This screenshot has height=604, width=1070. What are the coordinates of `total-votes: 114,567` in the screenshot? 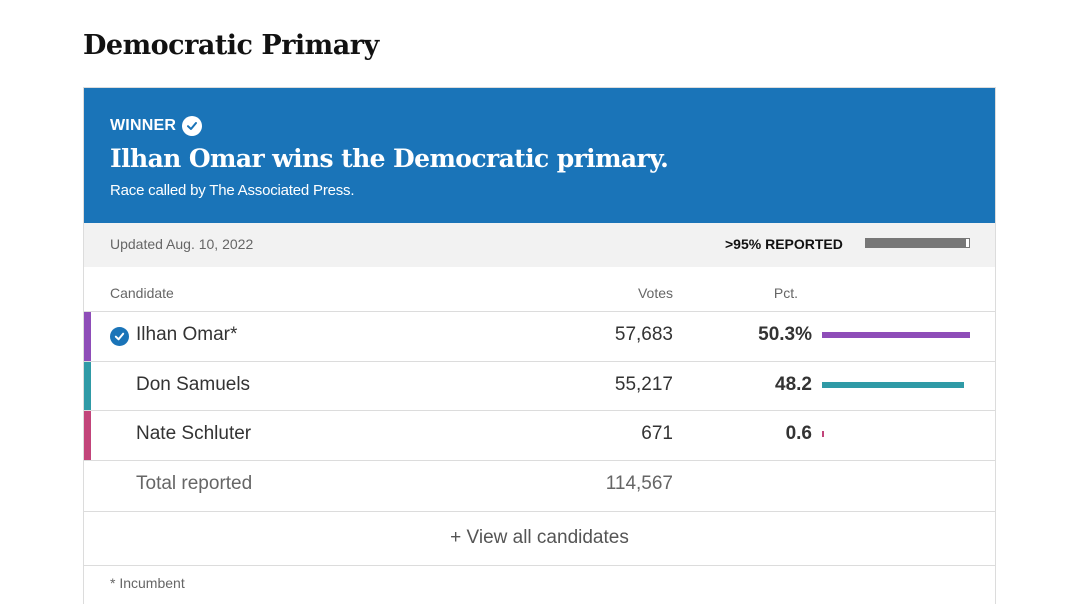 It's located at (639, 483).